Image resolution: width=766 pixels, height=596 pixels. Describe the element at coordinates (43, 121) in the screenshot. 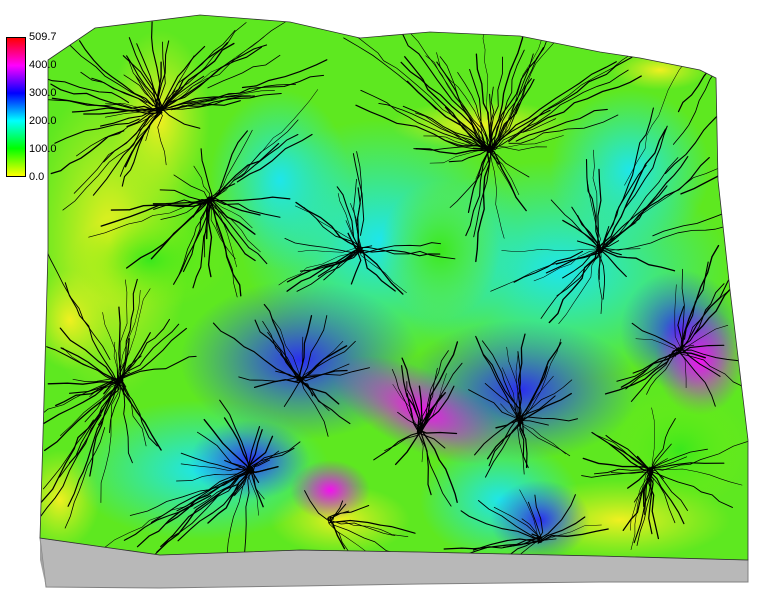

I see `legend-tick-200: 200.0` at that location.